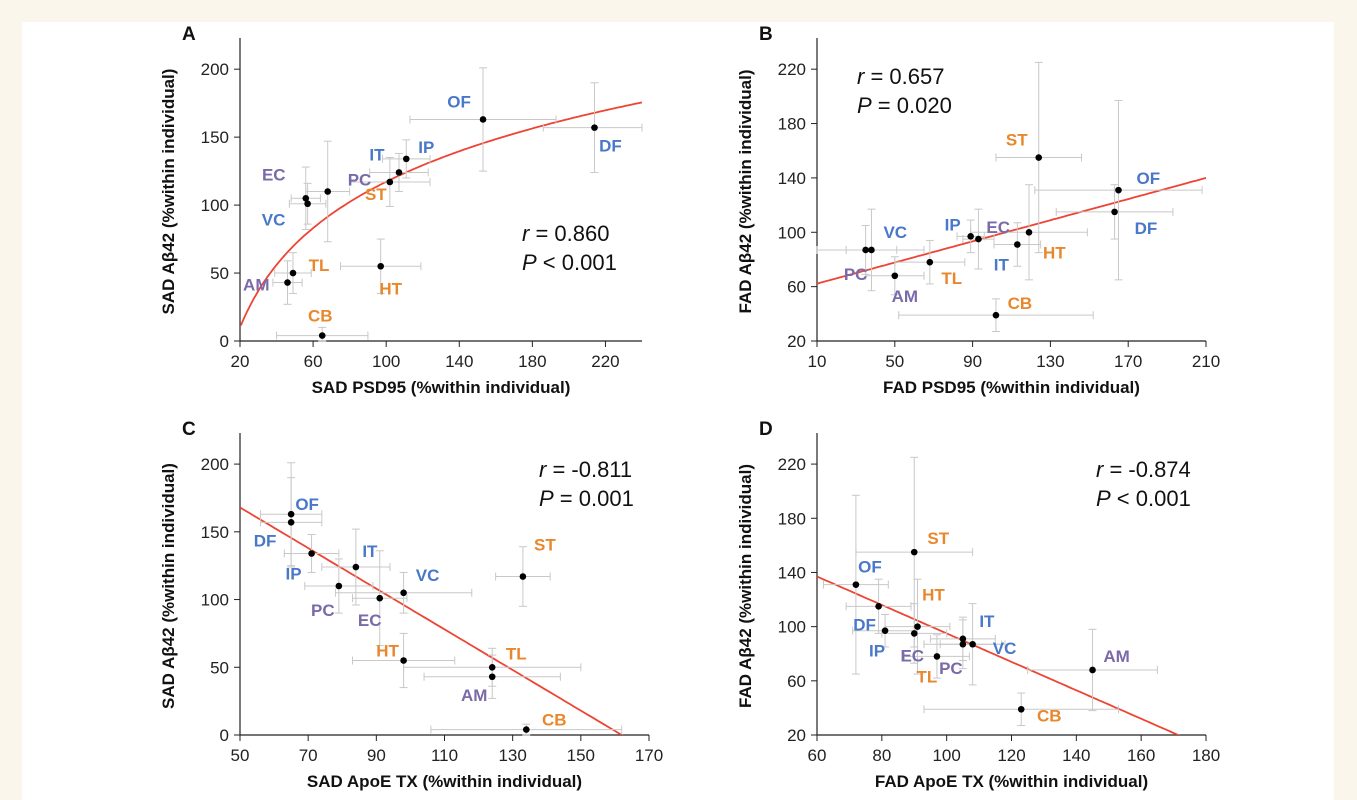 The image size is (1357, 800). Describe the element at coordinates (894, 361) in the screenshot. I see `x-tick-label: 50` at that location.